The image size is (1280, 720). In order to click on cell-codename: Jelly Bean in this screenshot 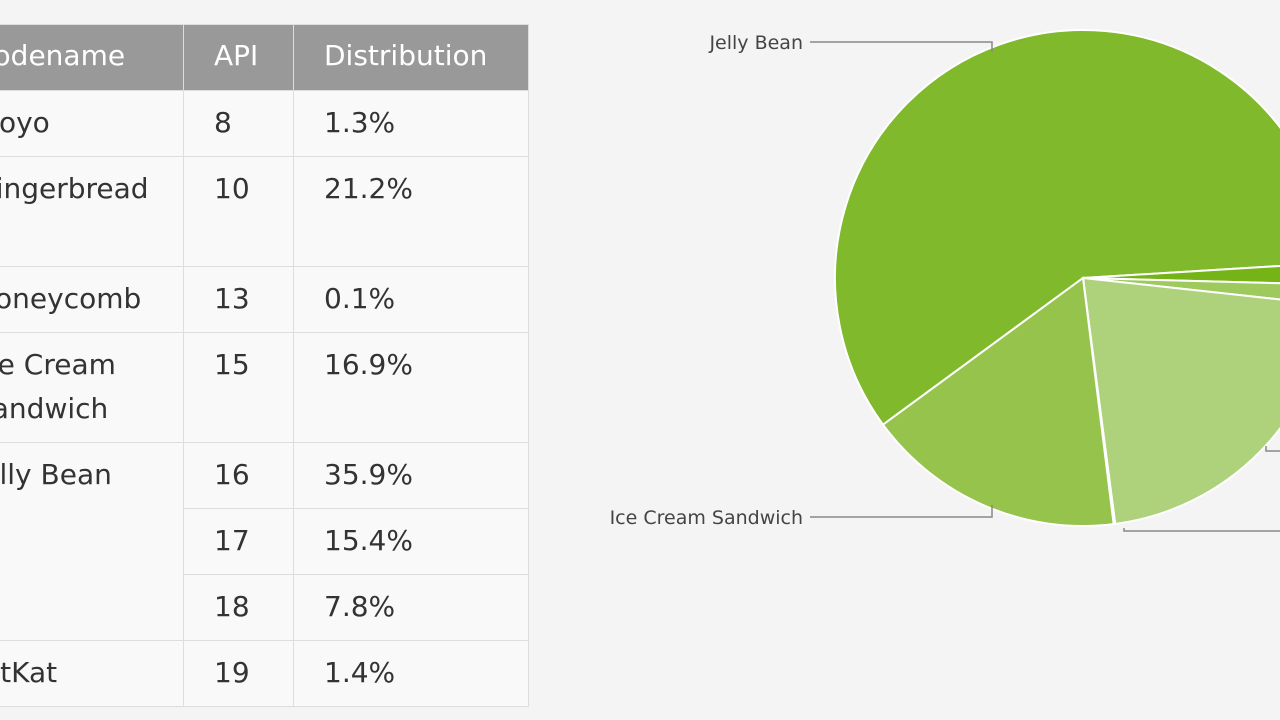, I will do `click(92, 541)`.